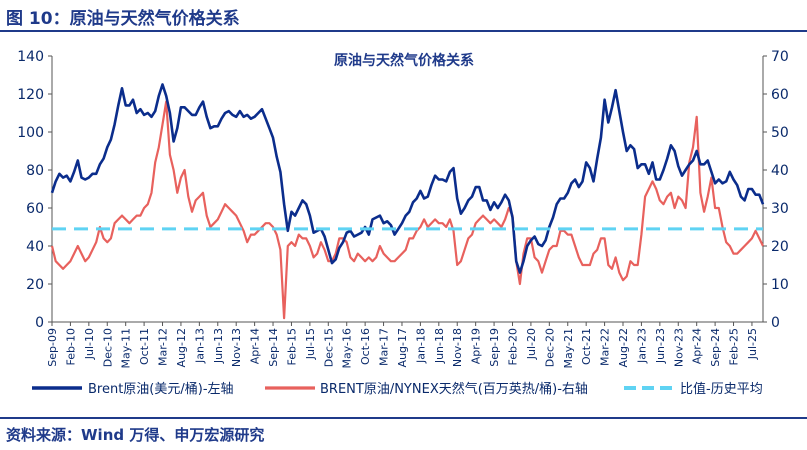 This screenshot has width=807, height=450. I want to click on left-tick-label: 20, so click(35, 285).